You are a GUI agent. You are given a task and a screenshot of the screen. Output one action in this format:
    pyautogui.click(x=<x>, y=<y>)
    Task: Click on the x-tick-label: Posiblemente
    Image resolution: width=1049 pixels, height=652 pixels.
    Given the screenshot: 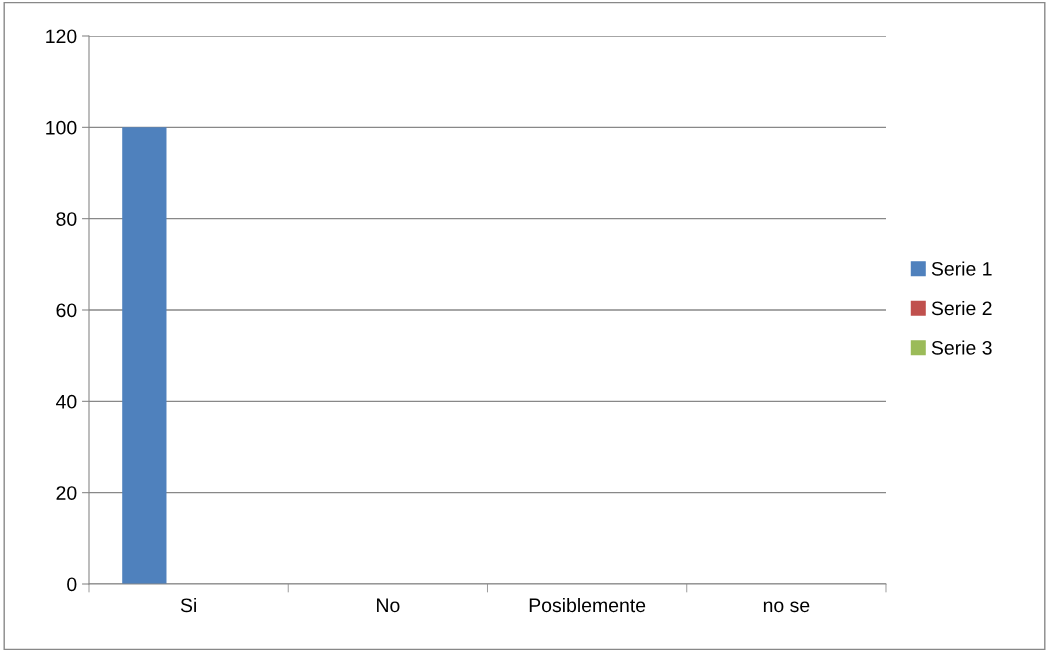 What is the action you would take?
    pyautogui.click(x=587, y=605)
    